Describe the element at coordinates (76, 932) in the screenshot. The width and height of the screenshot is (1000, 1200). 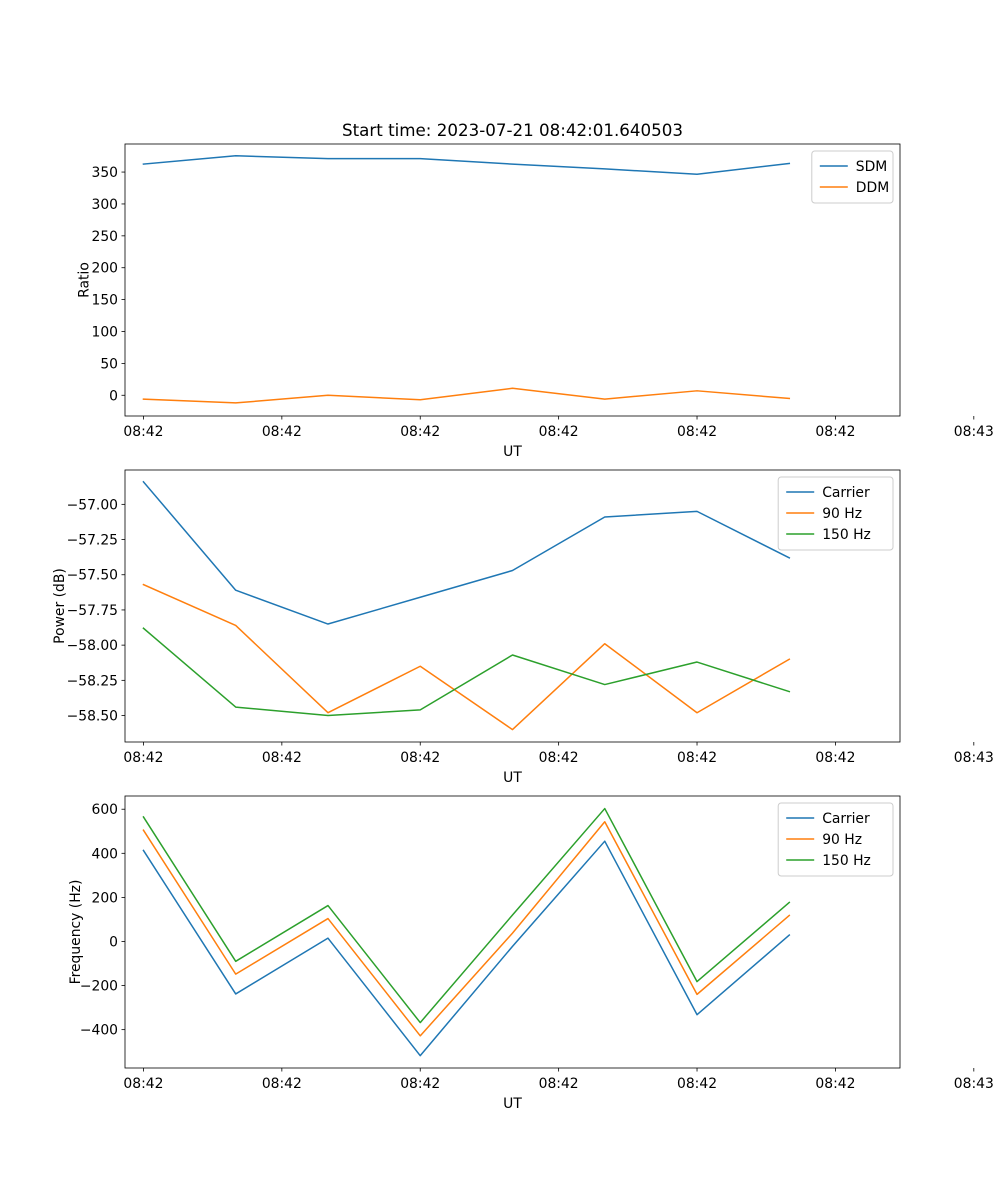
I see `y-axis-label: Frequency (Hz)` at that location.